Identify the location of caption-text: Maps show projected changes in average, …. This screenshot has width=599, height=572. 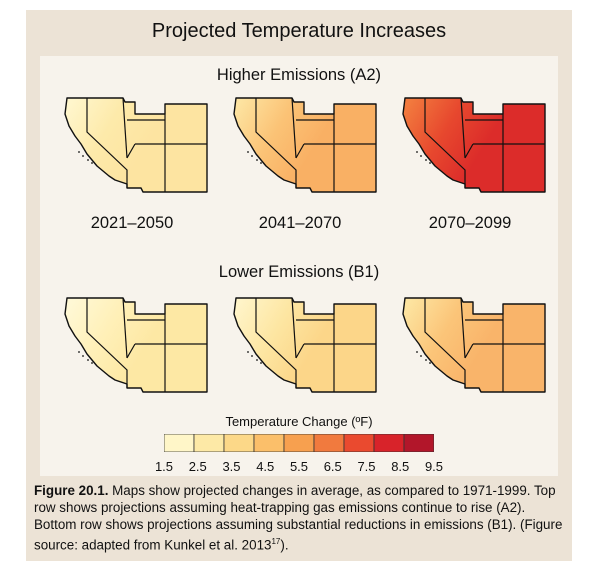
(298, 518).